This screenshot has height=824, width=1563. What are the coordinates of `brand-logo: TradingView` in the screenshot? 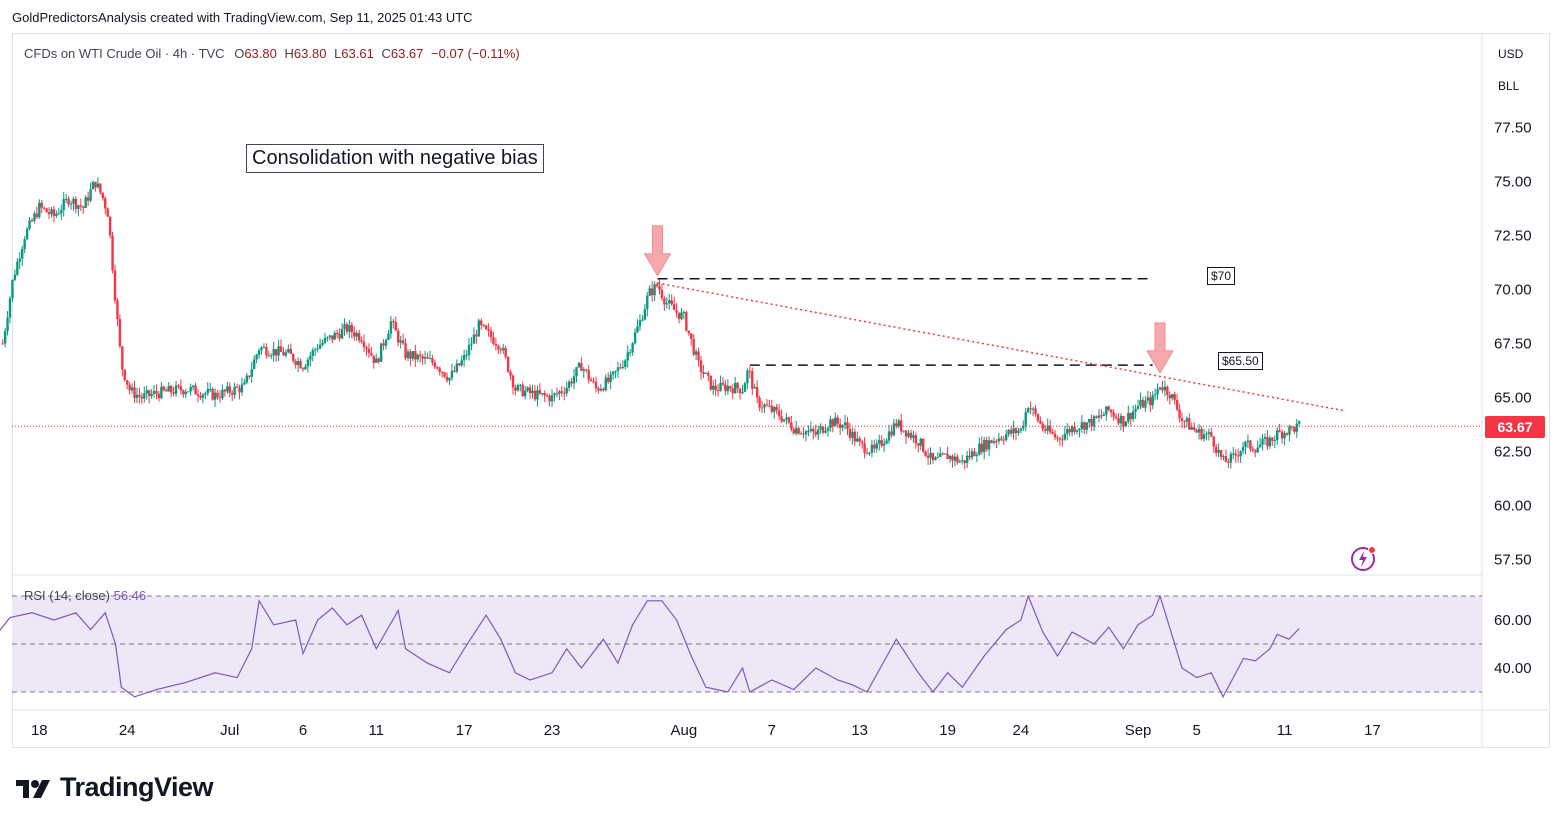 It's located at (114, 787).